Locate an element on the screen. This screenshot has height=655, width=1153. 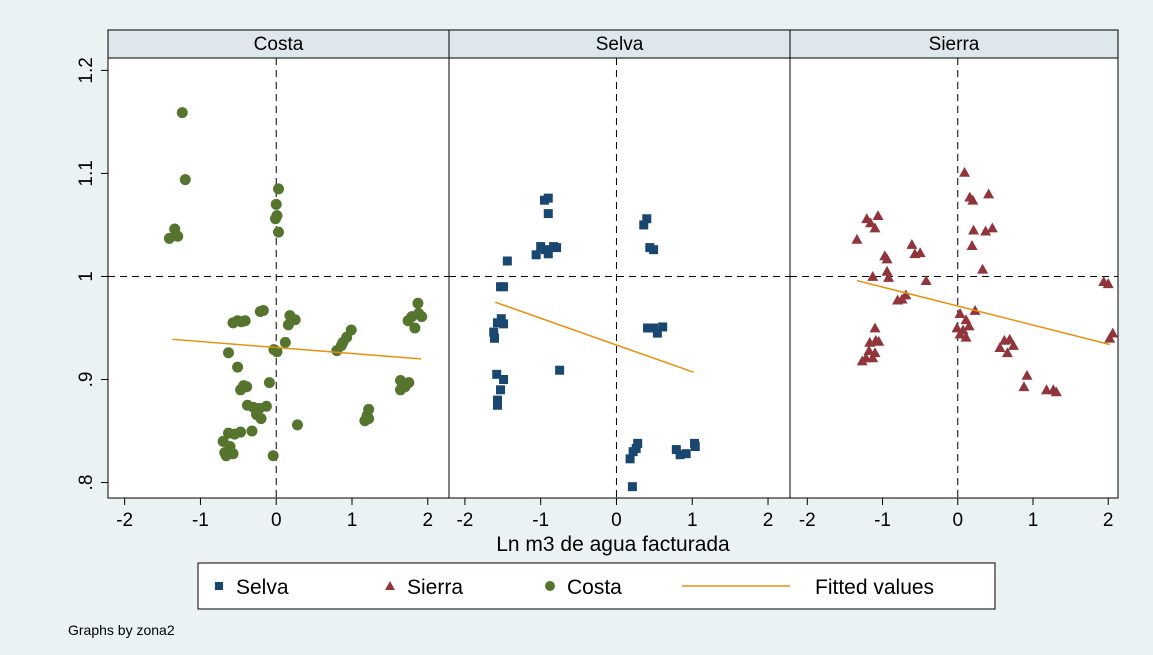
panel-header is located at coordinates (954, 44).